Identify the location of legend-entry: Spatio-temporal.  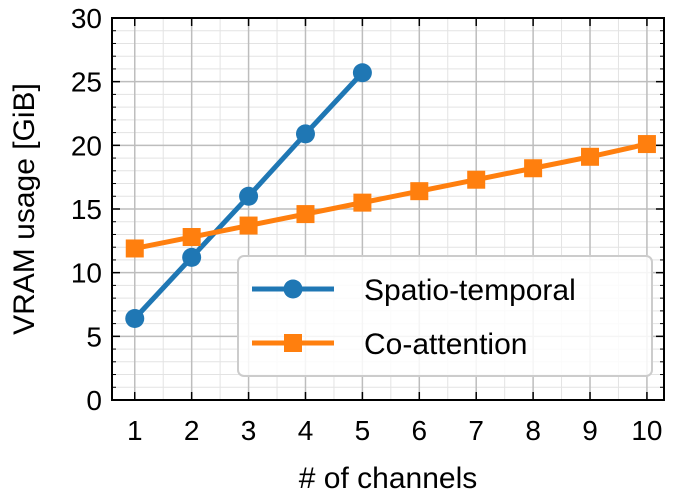
(414, 290).